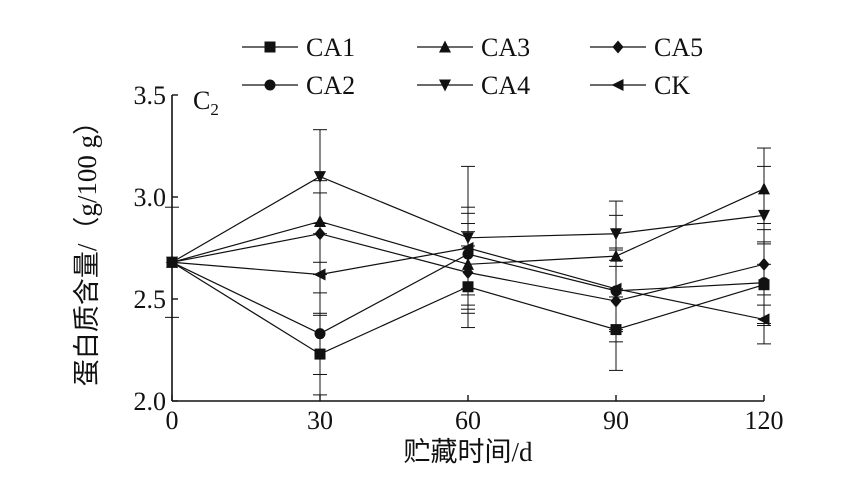  What do you see at coordinates (87, 247) in the screenshot?
I see `y-axis-title: 蛋白质含量/（g/100 g）` at bounding box center [87, 247].